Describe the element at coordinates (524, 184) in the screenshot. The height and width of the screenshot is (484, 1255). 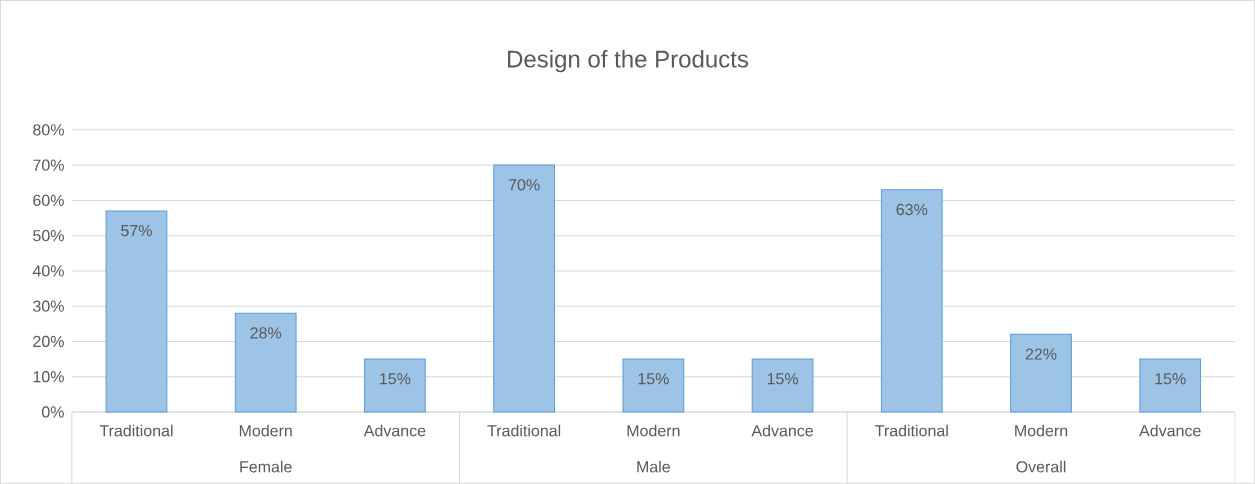
I see `data-label: 70%` at that location.